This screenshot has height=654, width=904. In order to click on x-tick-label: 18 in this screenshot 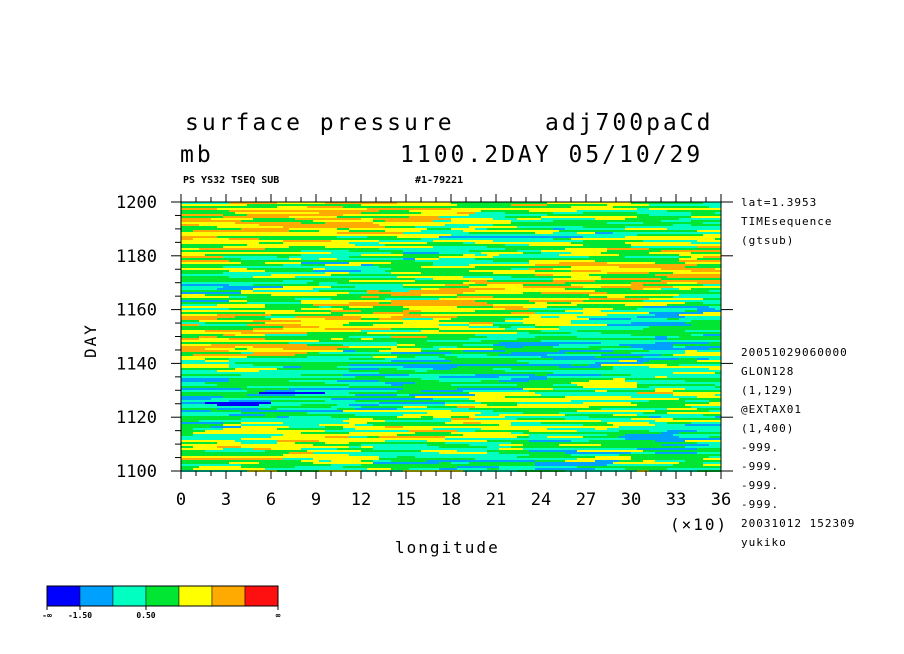, I will do `click(451, 500)`.